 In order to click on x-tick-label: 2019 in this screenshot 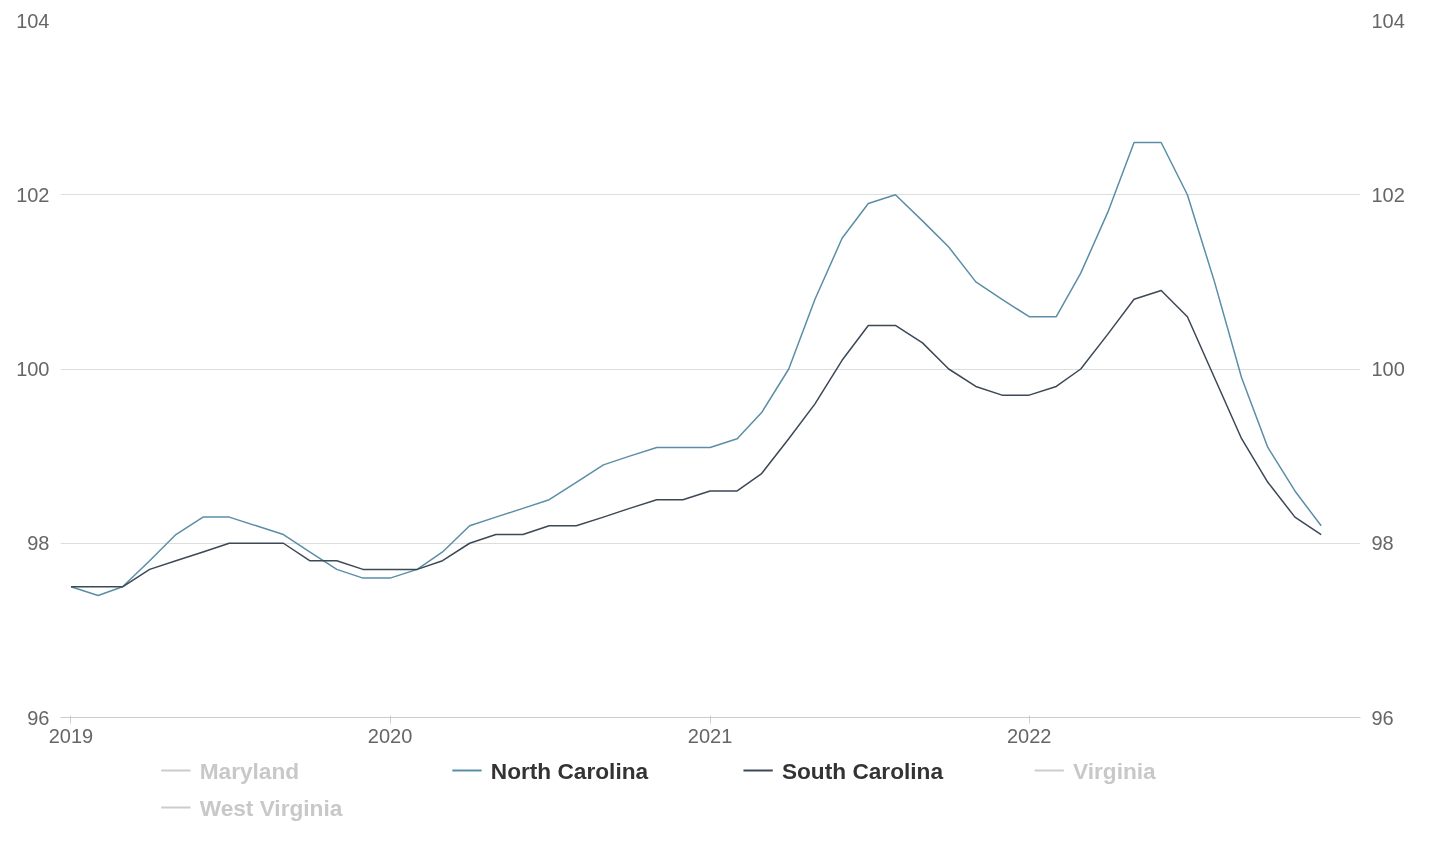, I will do `click(71, 735)`.